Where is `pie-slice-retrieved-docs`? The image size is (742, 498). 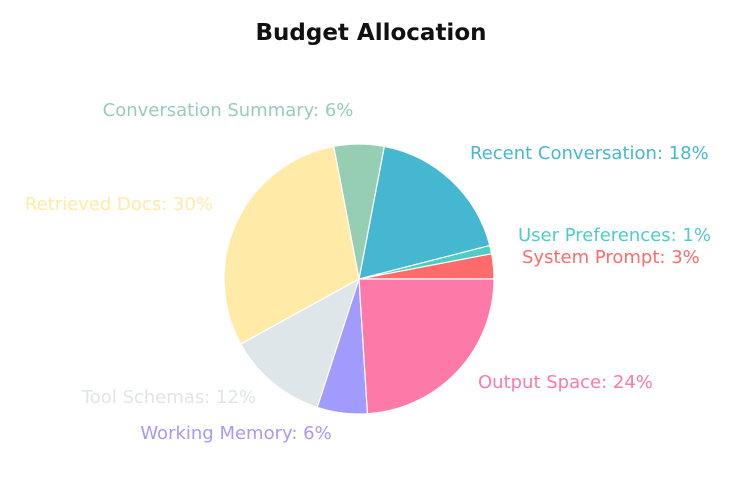 pie-slice-retrieved-docs is located at coordinates (291, 245).